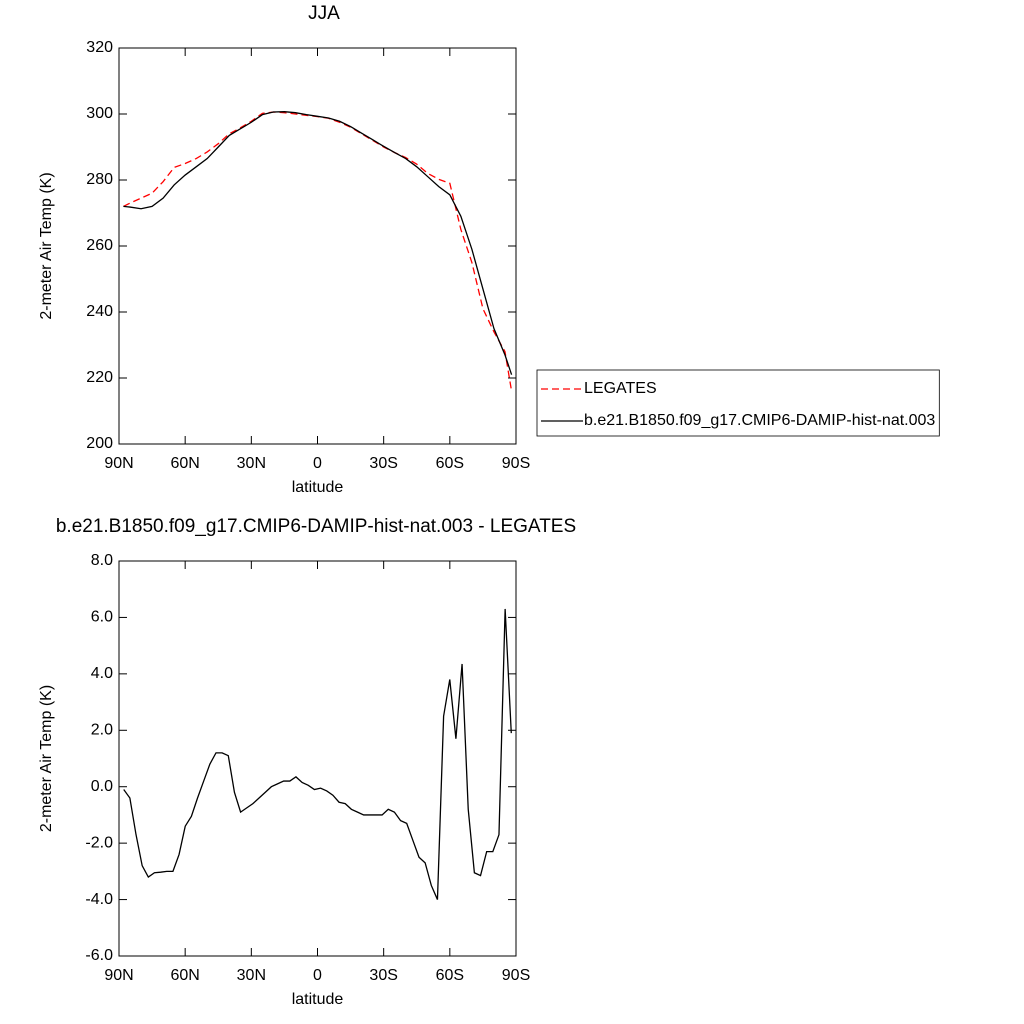  Describe the element at coordinates (324, 13) in the screenshot. I see `chart-title: JJA` at that location.